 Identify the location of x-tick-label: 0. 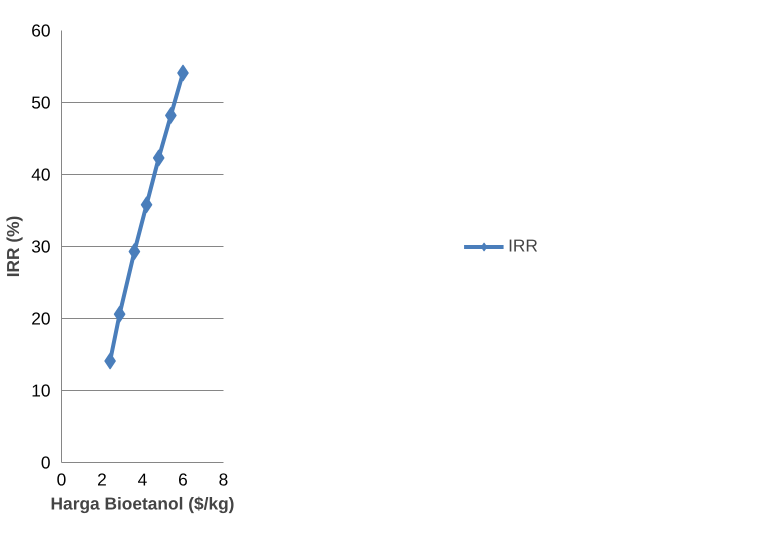
(61, 480).